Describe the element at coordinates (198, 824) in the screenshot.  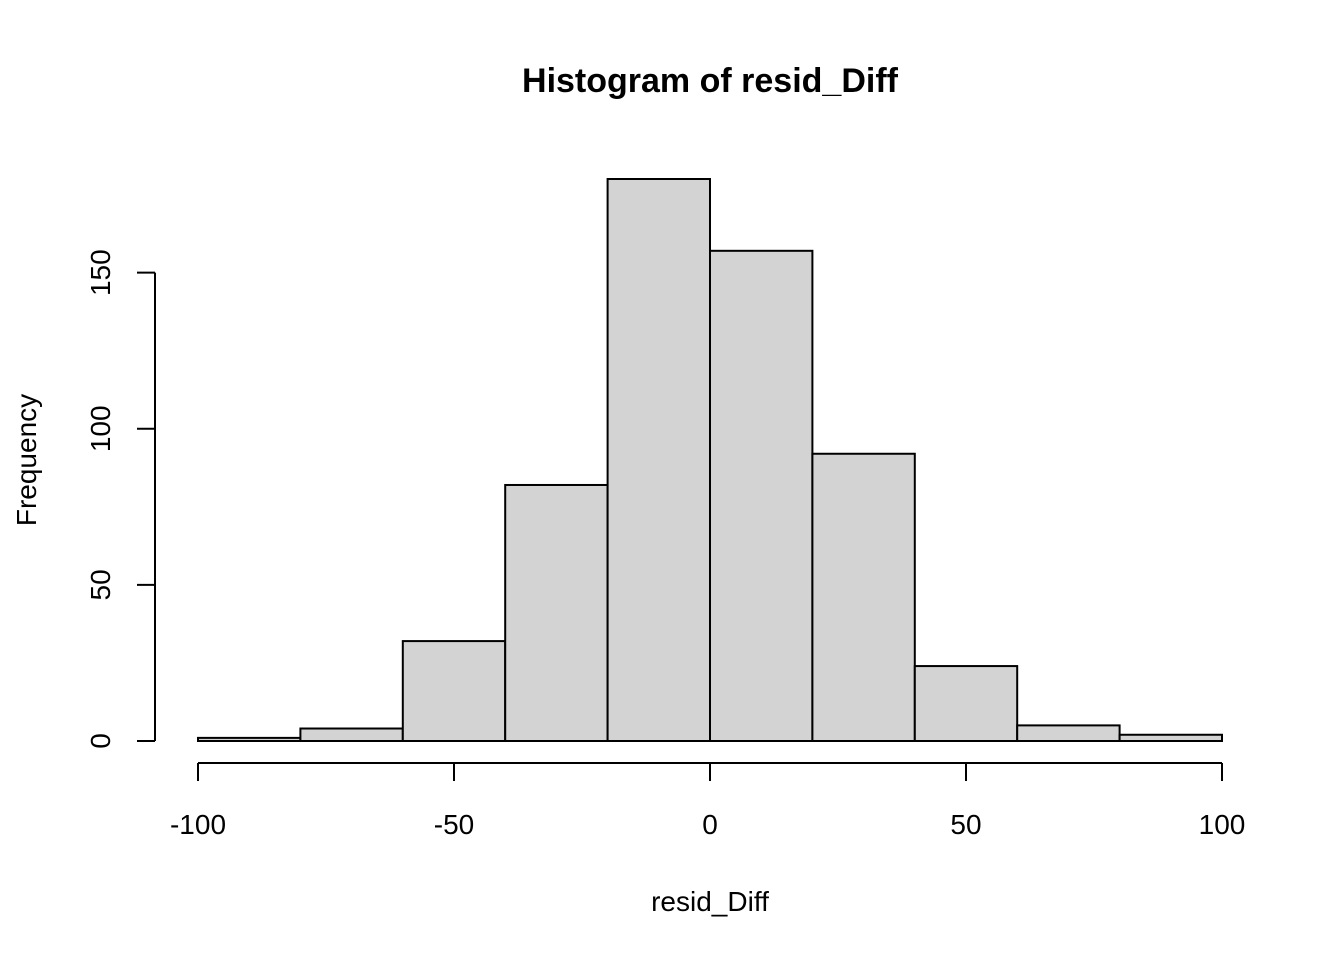
I see `x-tick-label: -100` at that location.